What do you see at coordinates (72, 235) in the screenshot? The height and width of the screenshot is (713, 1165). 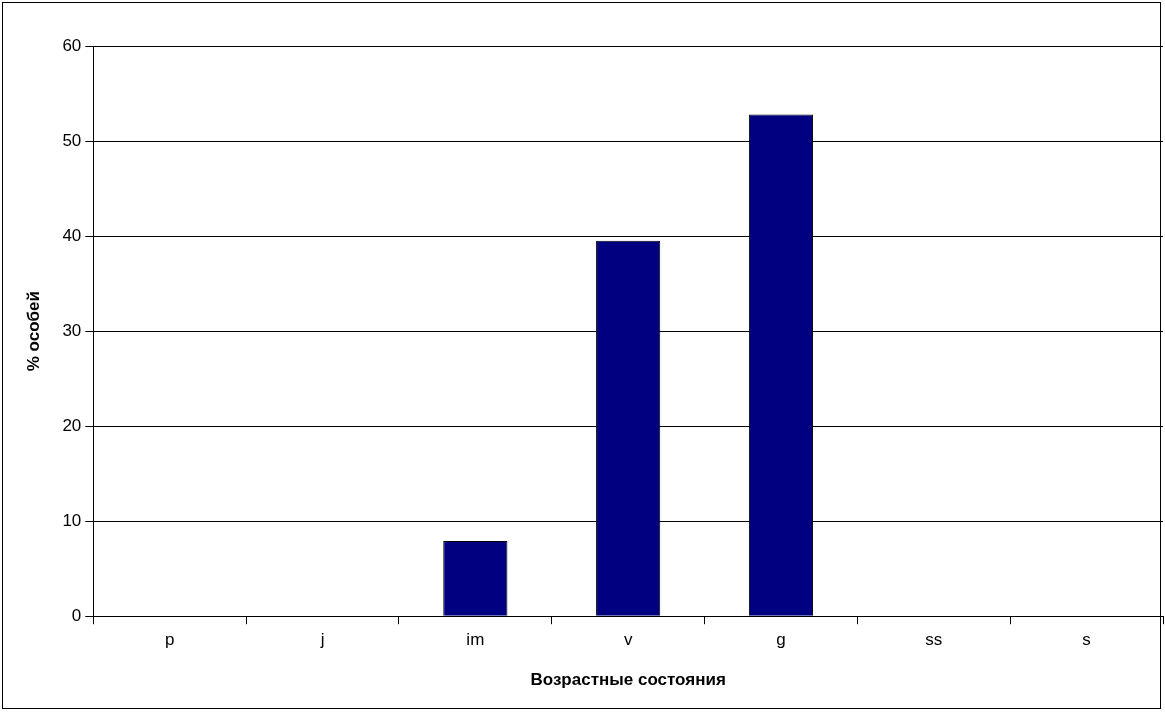 I see `y-tick-label: 40` at bounding box center [72, 235].